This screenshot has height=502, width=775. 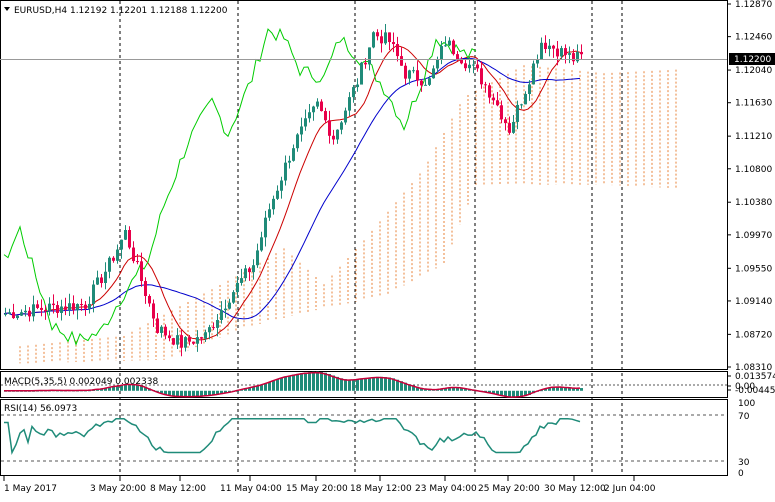 I want to click on time-label: 30 May 12:00, so click(x=575, y=489).